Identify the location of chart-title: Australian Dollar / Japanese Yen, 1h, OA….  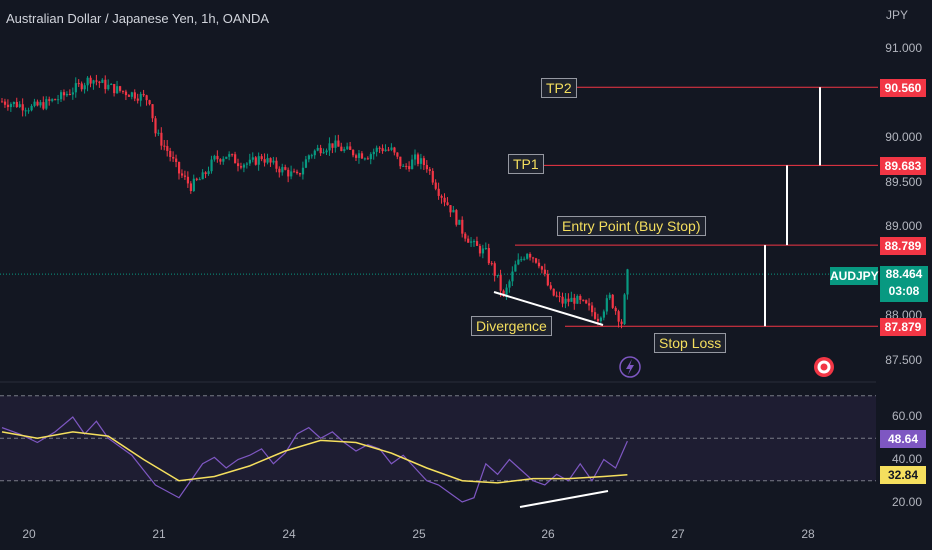
(138, 18).